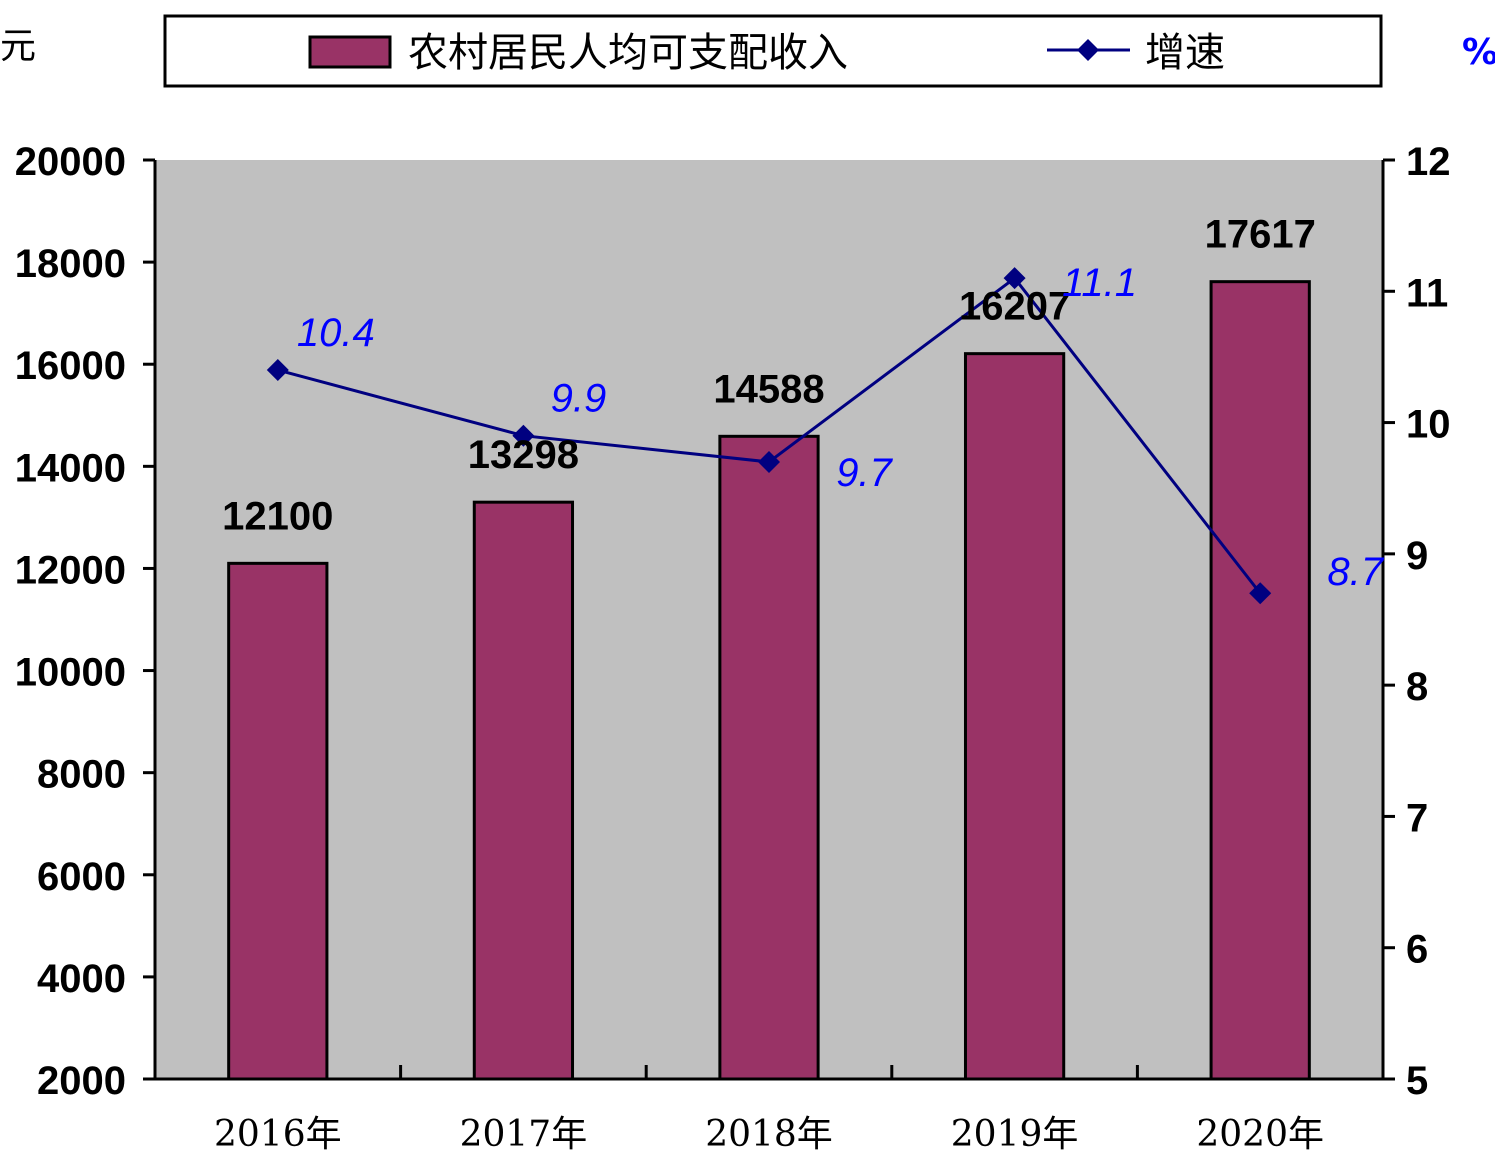 Image resolution: width=1495 pixels, height=1165 pixels. What do you see at coordinates (1014, 278) in the screenshot?
I see `growth-point-2019年` at bounding box center [1014, 278].